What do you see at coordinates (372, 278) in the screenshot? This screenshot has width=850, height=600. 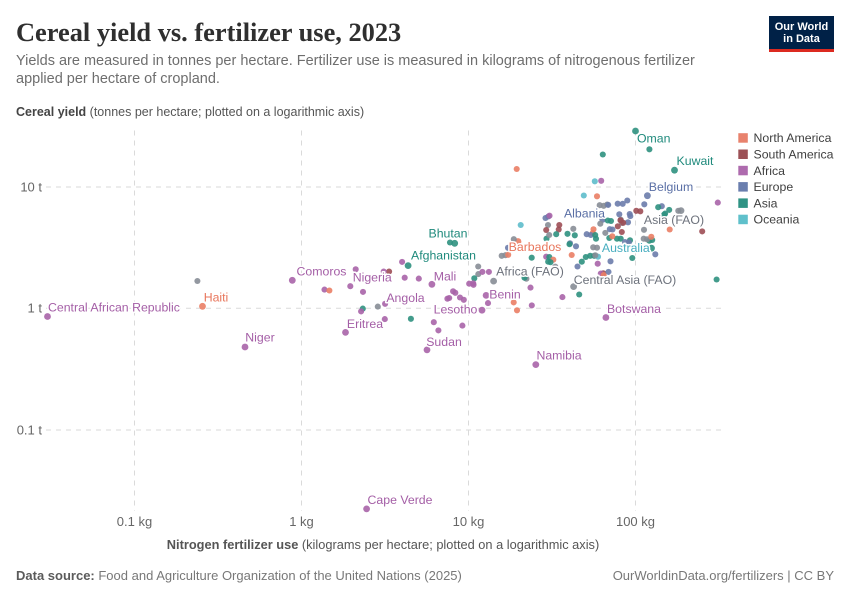 I see `svg-text: Nigeria` at bounding box center [372, 278].